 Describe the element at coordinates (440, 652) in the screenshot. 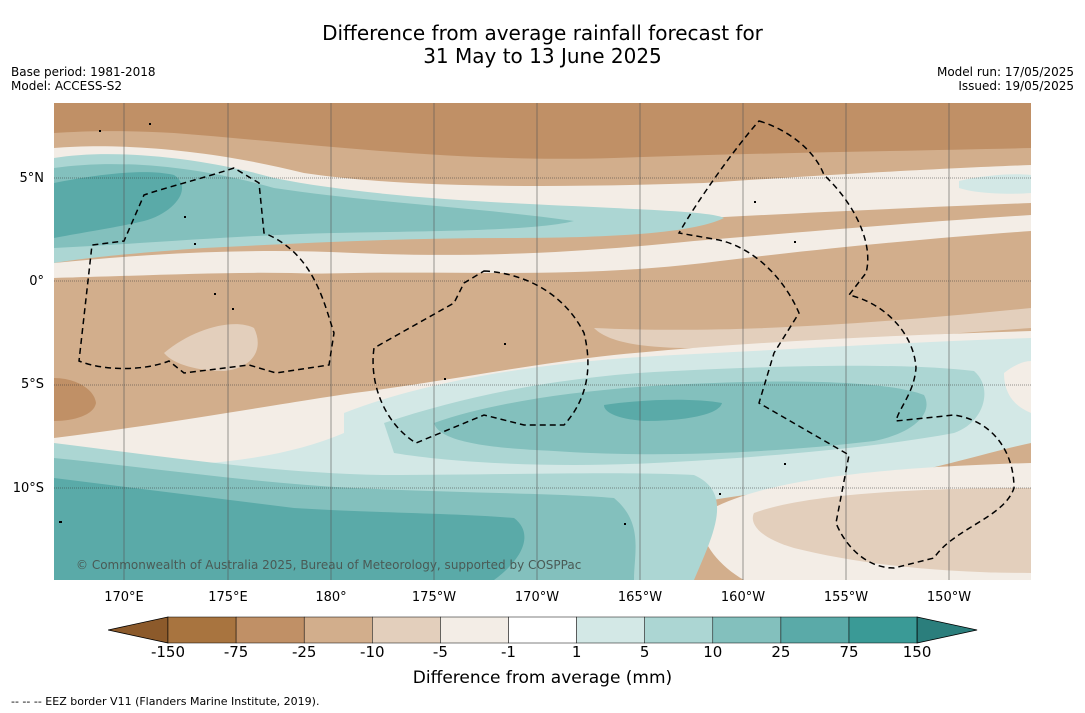

I see `colorbar-tick-label: -5` at that location.